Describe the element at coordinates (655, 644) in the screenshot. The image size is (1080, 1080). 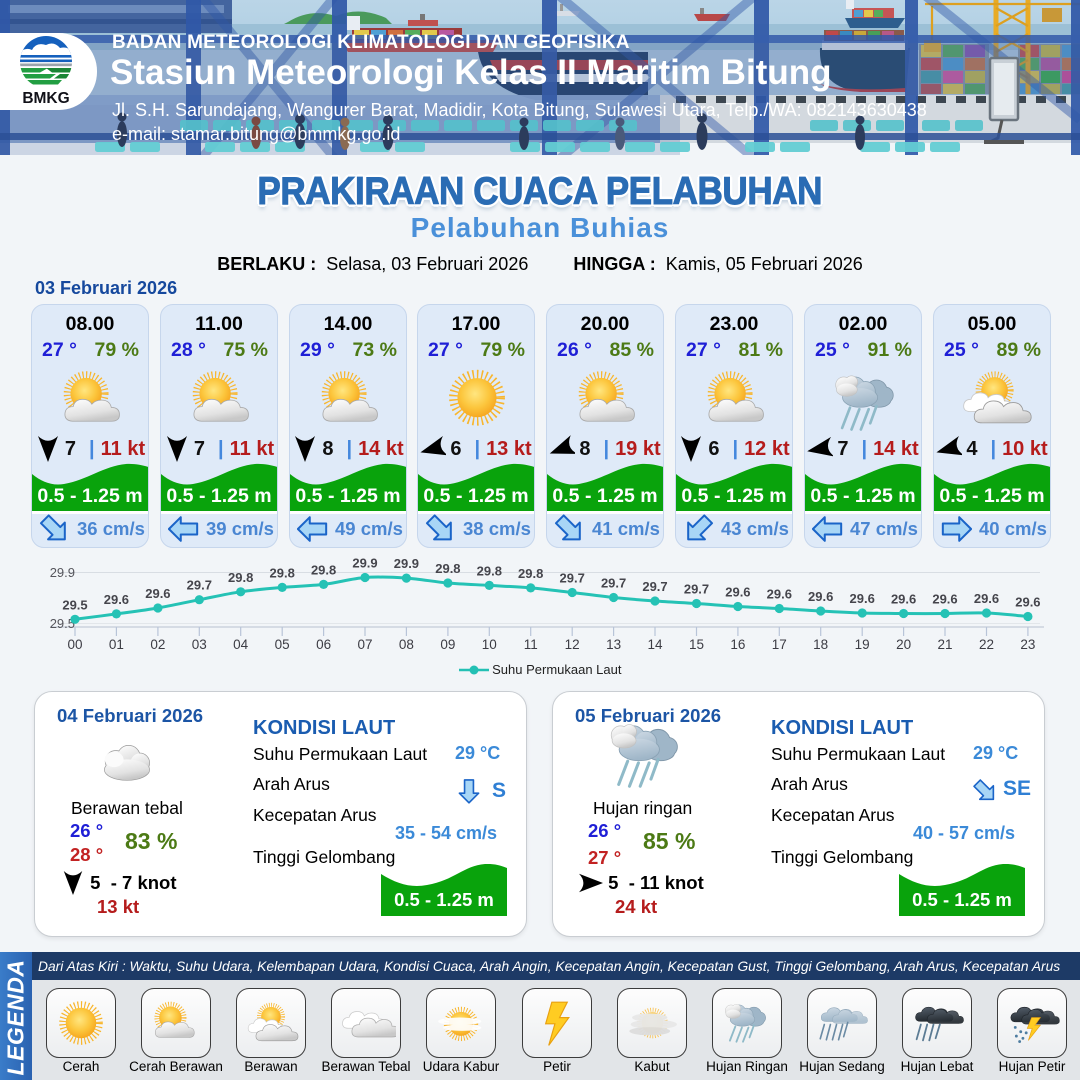
I see `svg-text: 14` at that location.